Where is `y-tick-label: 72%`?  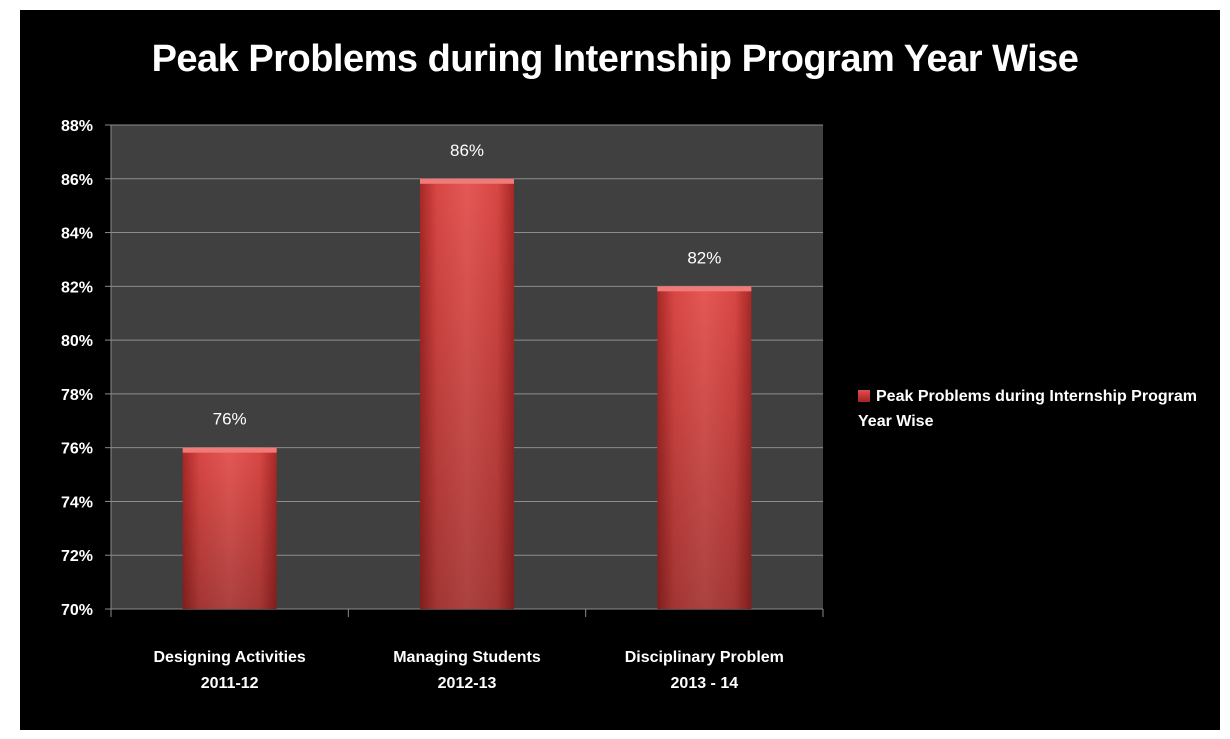 y-tick-label: 72% is located at coordinates (77, 556).